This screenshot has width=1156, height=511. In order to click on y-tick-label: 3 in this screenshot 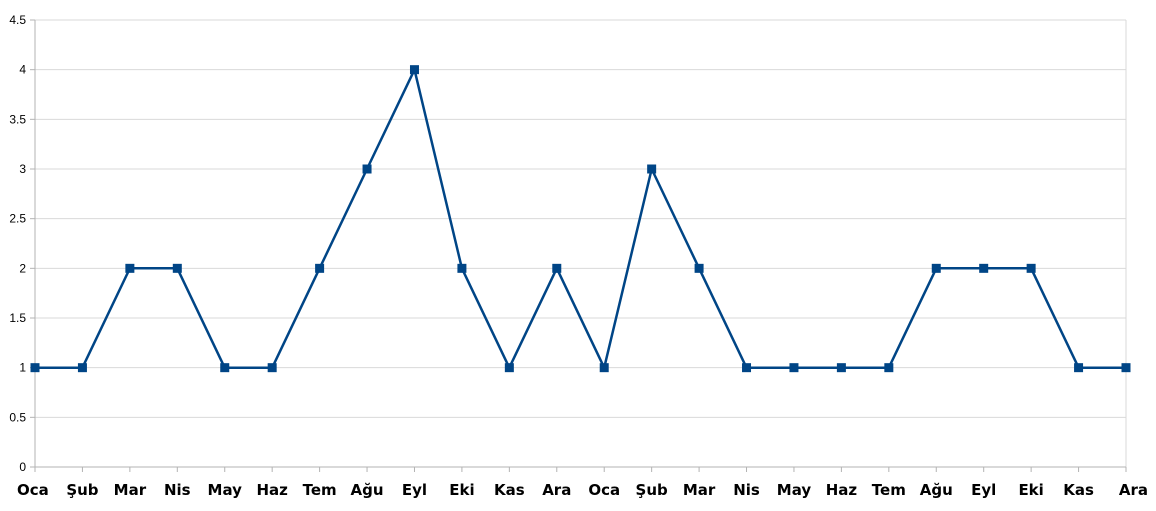, I will do `click(22, 169)`.